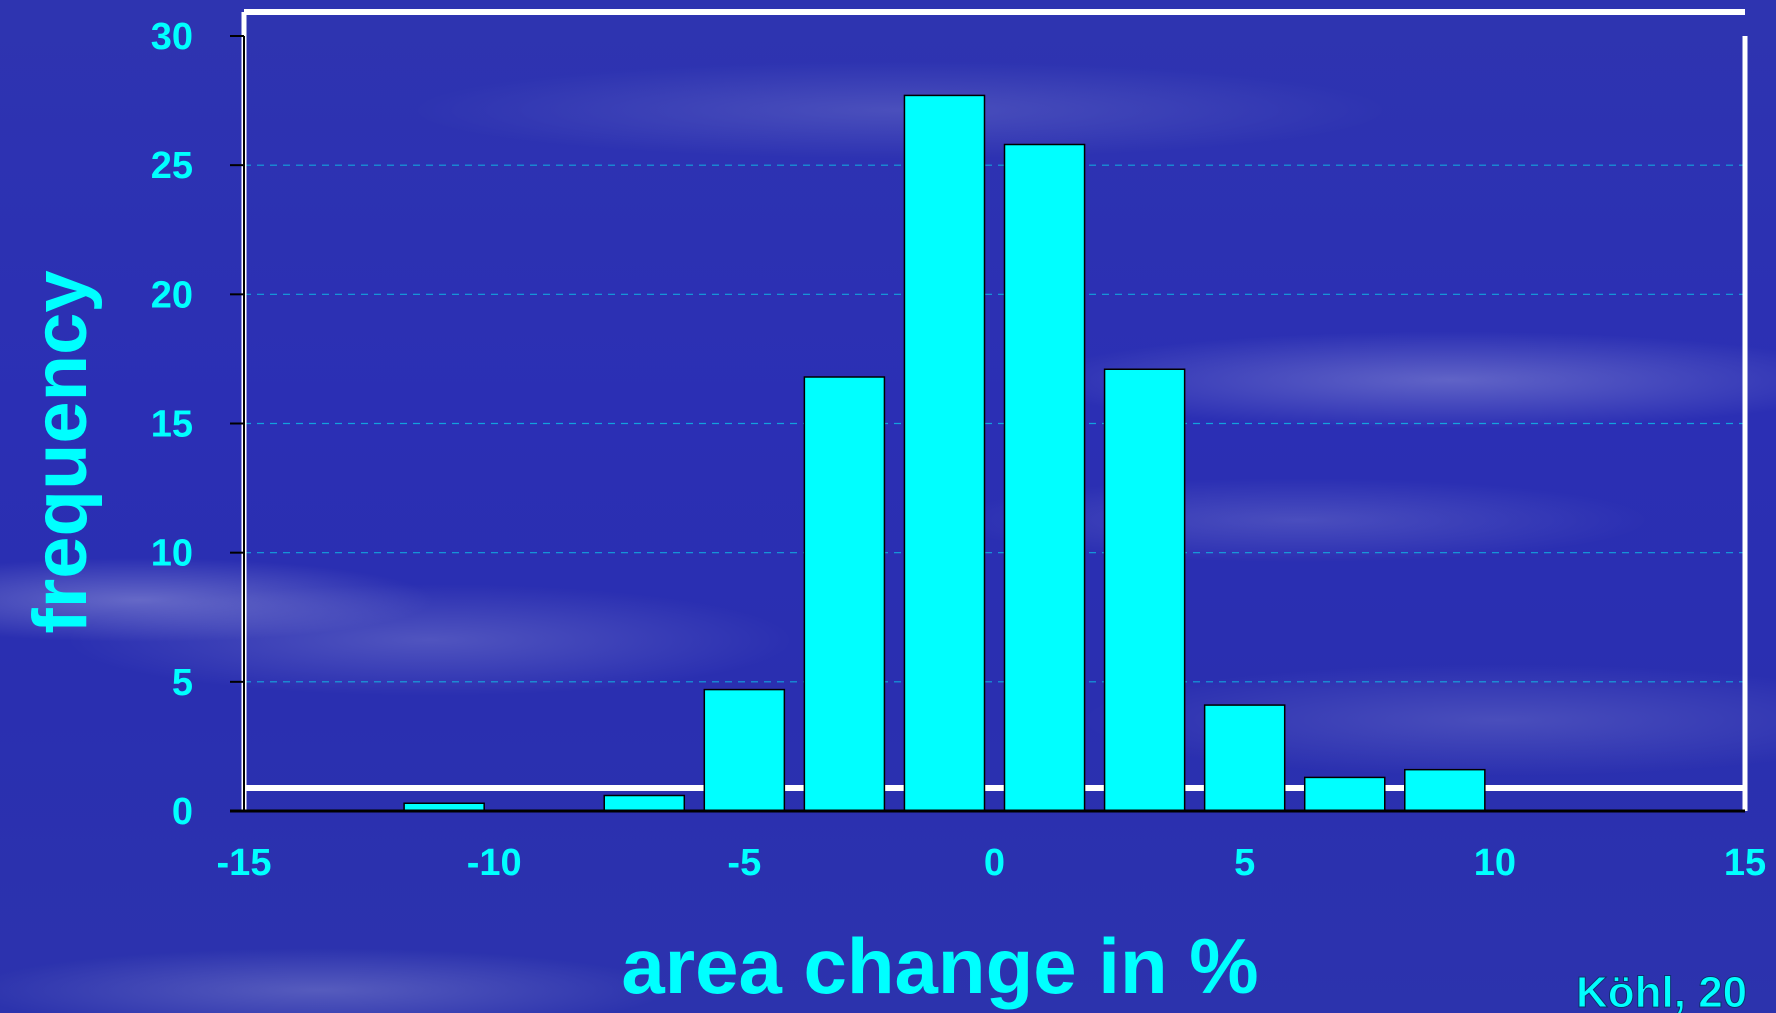  Describe the element at coordinates (1495, 863) in the screenshot. I see `x-tick-label: 10` at that location.